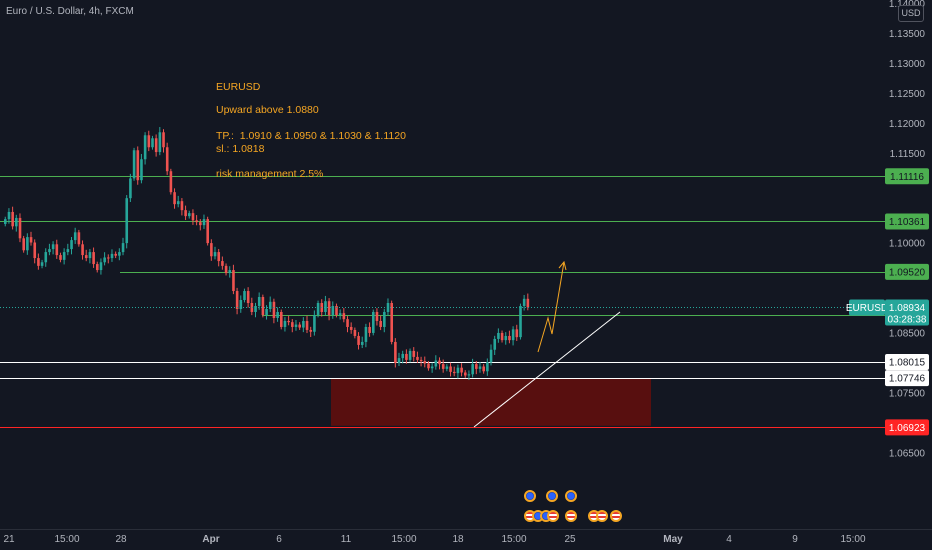  I want to click on price-tick-label: 1.13000, so click(907, 64).